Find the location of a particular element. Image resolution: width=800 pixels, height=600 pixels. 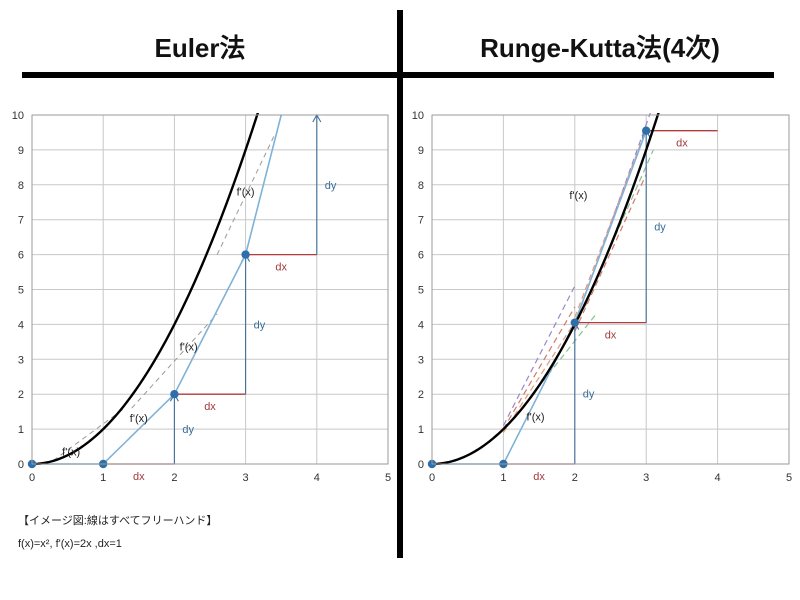

left-panel-title: Euler法 is located at coordinates (200, 48).